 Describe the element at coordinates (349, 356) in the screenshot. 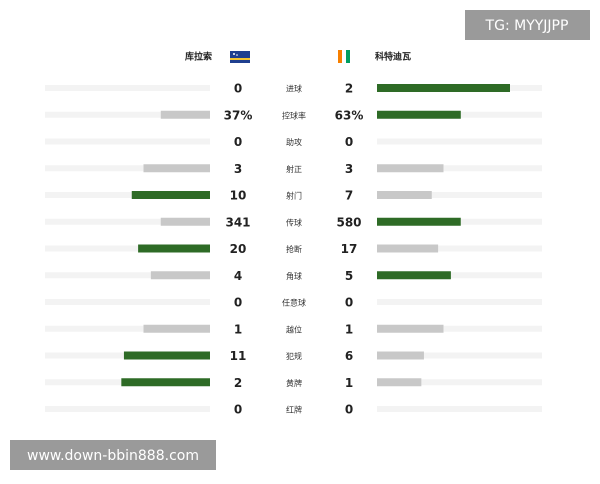

I see `away-value: 6` at that location.